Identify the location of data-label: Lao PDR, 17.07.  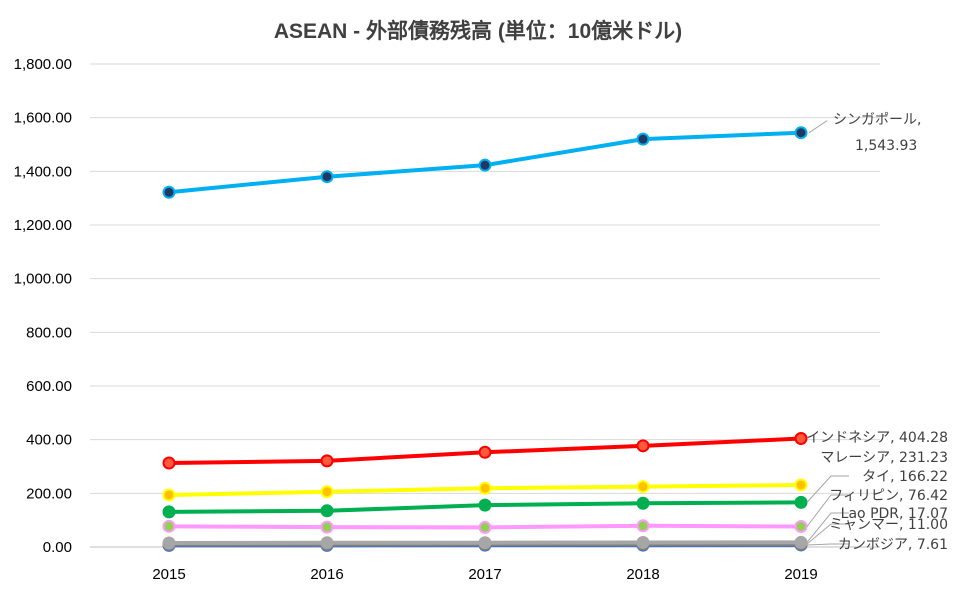
(894, 514).